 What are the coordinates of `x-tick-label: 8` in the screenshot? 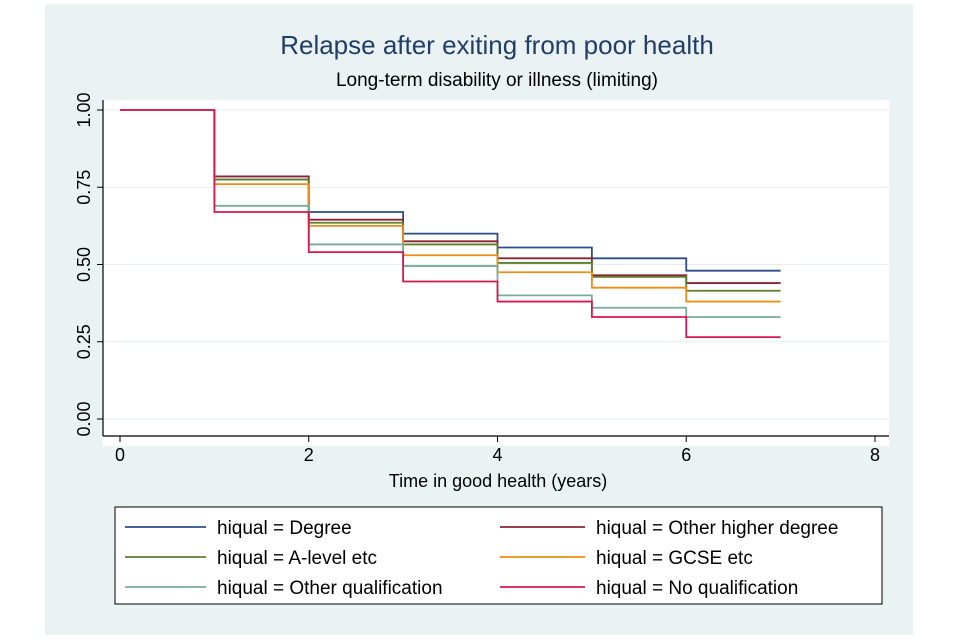 It's located at (875, 455).